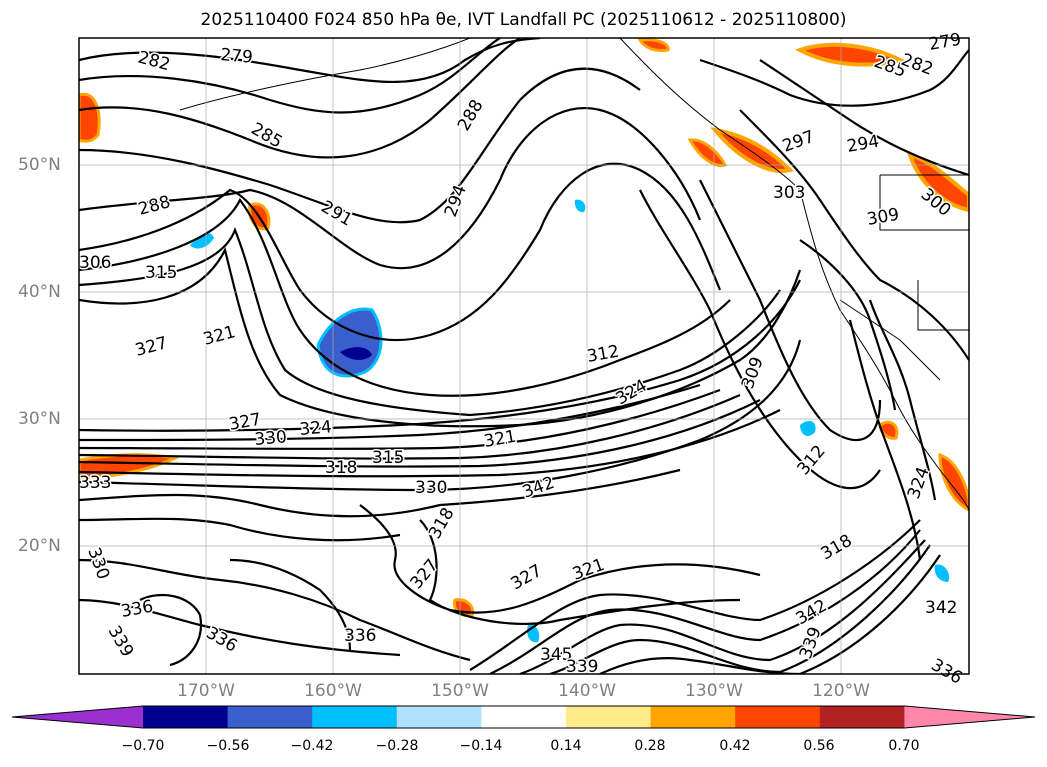  What do you see at coordinates (39, 419) in the screenshot?
I see `lat-label-30n: 30°N` at bounding box center [39, 419].